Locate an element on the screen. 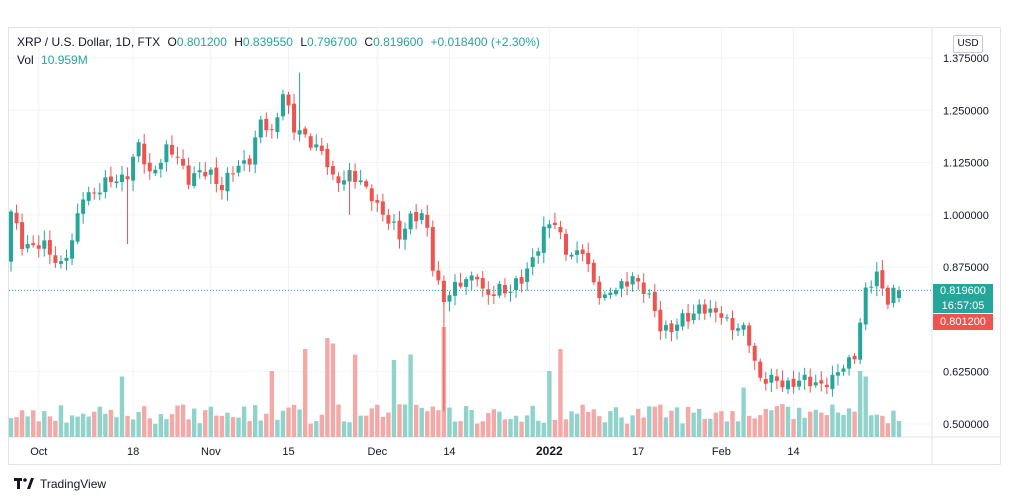  x-tick-label: 2022 is located at coordinates (549, 451).